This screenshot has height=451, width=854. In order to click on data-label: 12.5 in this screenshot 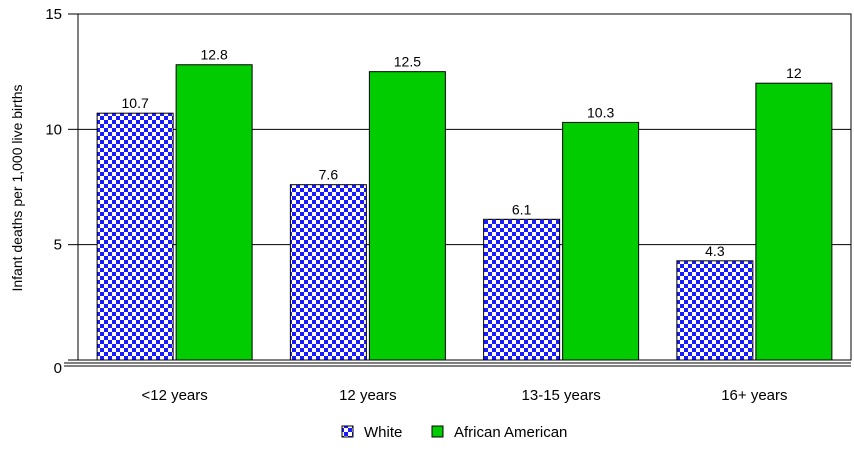, I will do `click(407, 62)`.